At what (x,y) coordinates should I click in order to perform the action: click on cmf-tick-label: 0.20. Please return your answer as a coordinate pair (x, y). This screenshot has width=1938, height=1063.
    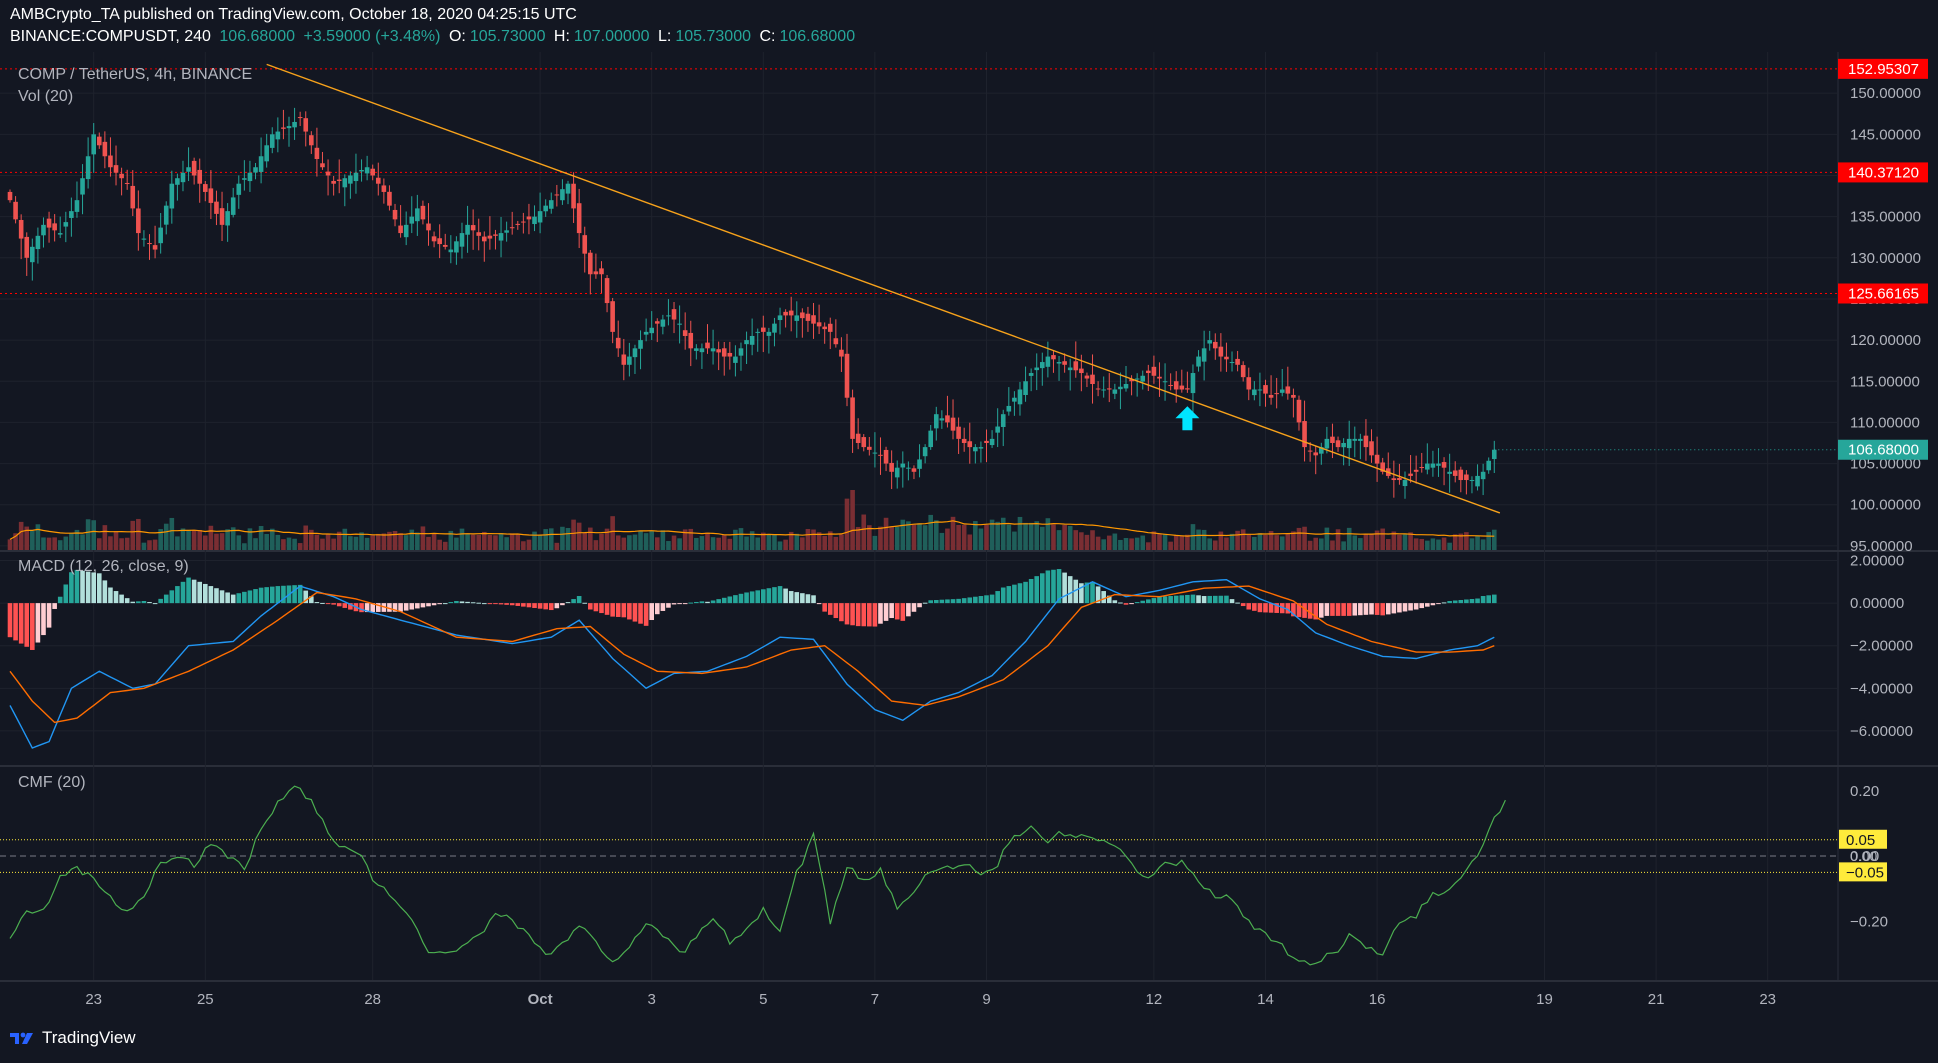
    Looking at the image, I should click on (1864, 791).